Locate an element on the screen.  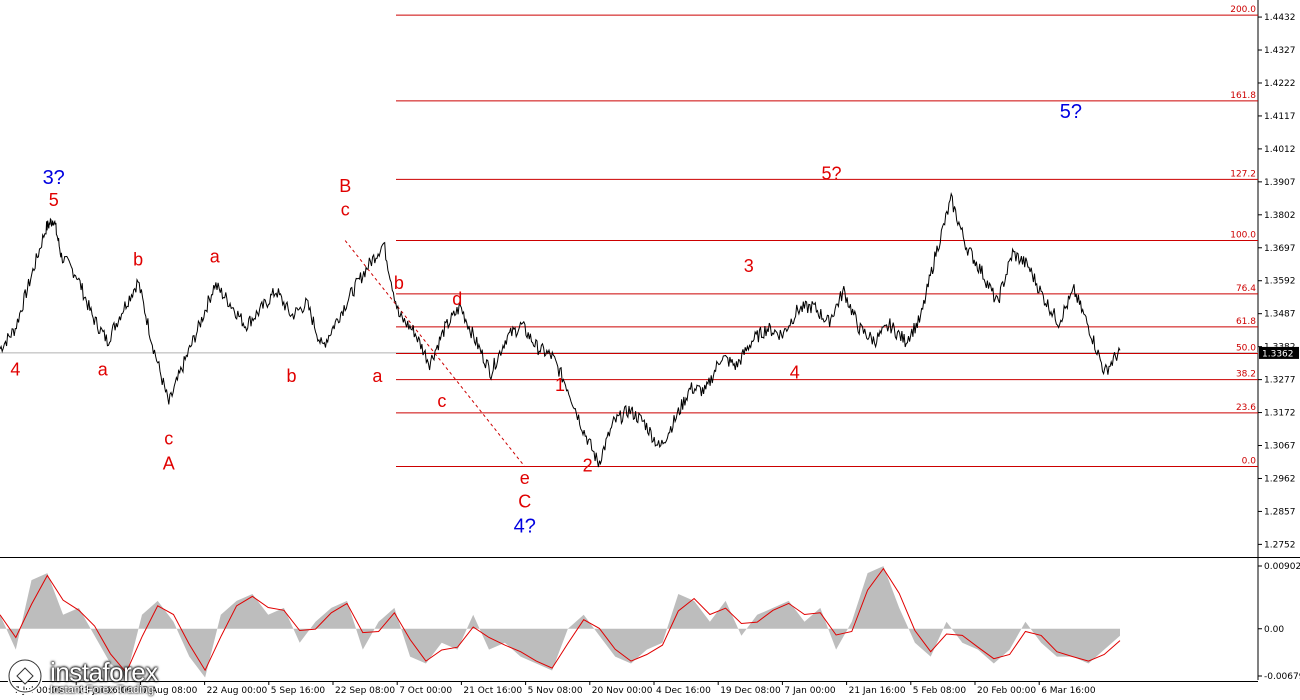
fib-level-label: 50.0 is located at coordinates (1246, 349).